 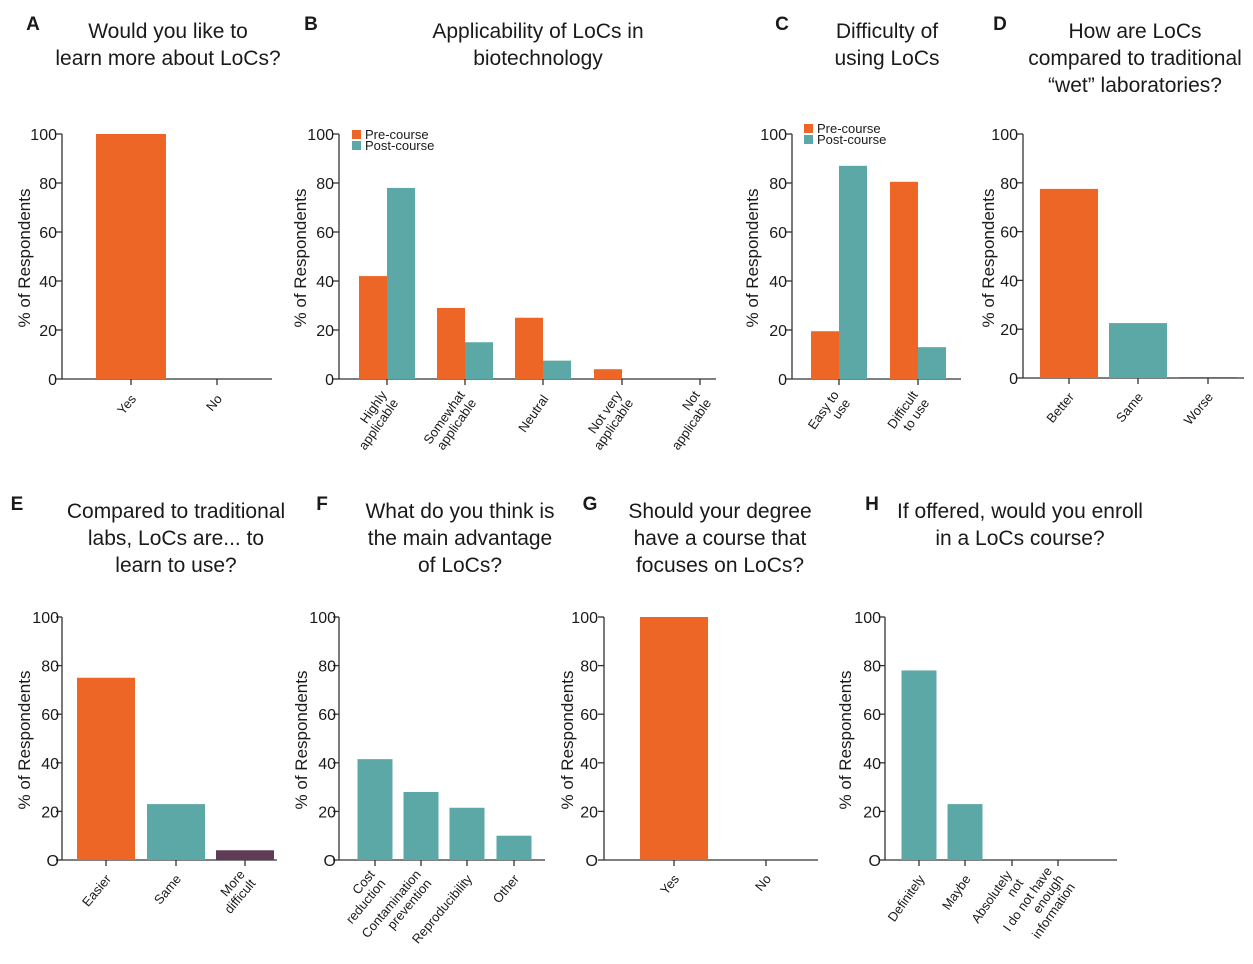 I want to click on chart-title-line: If offered, would you enroll, so click(x=1020, y=511).